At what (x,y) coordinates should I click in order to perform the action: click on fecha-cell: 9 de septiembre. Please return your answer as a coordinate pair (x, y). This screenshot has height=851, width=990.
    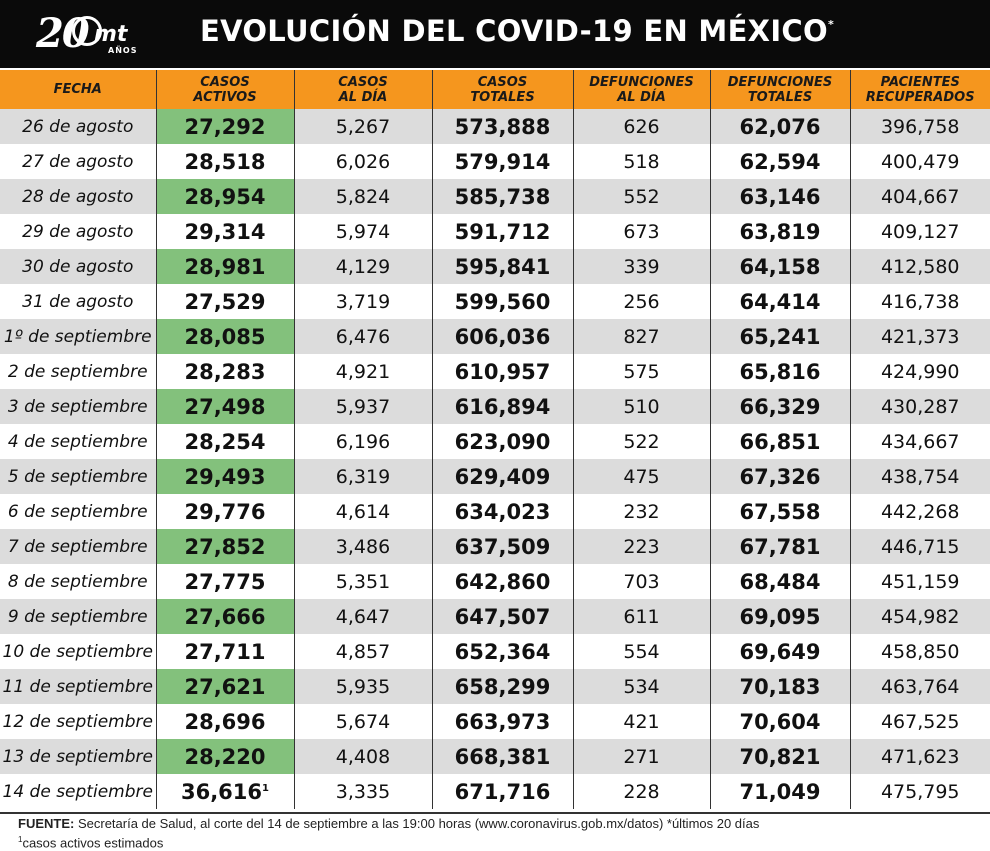
    Looking at the image, I should click on (78, 616).